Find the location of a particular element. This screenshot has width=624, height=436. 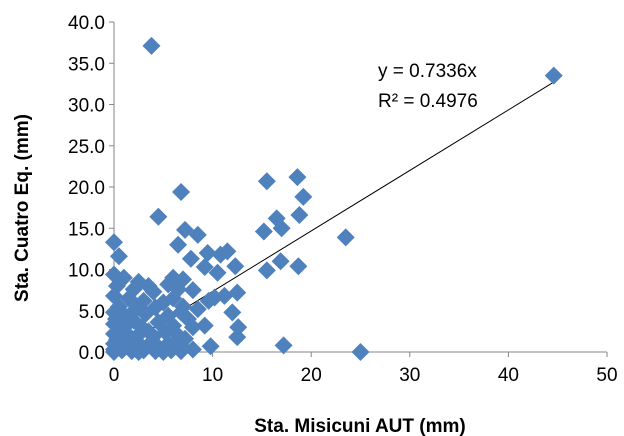

y-tick-label: 25.0 is located at coordinates (86, 147).